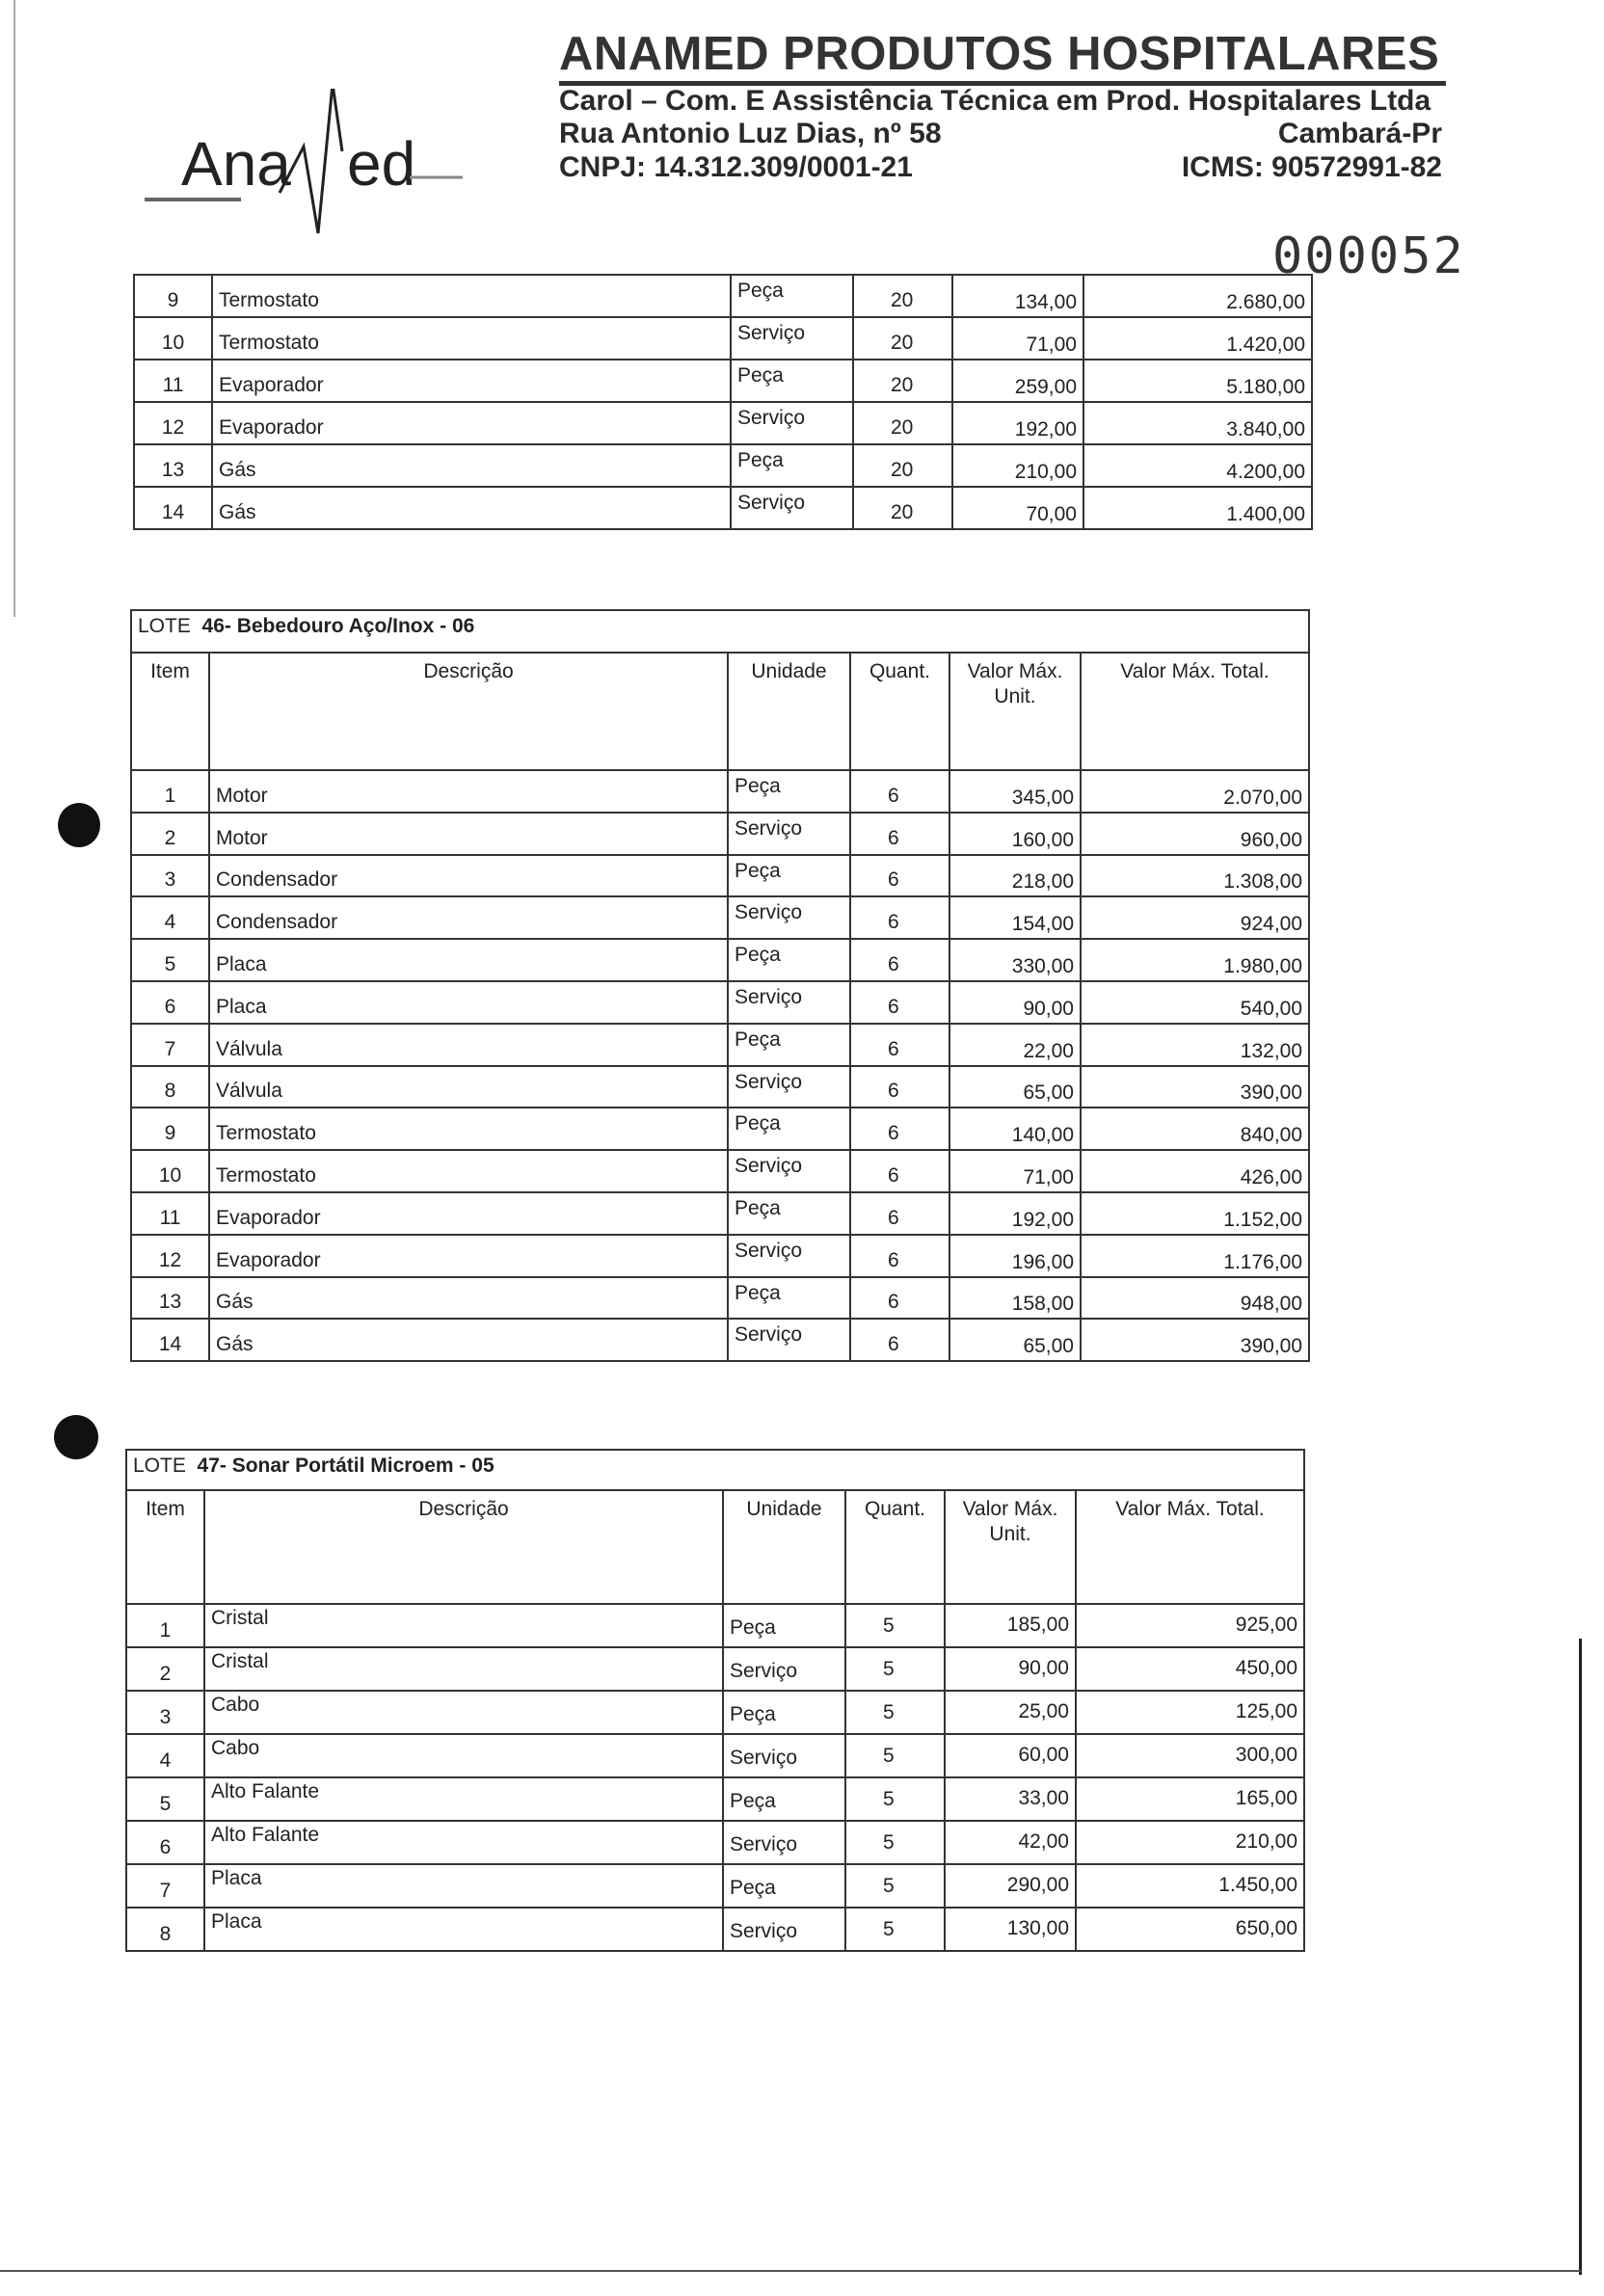 The width and height of the screenshot is (1604, 2296). I want to click on table-row: 7 Válvula Peça 6 22,00 132,00, so click(720, 1044).